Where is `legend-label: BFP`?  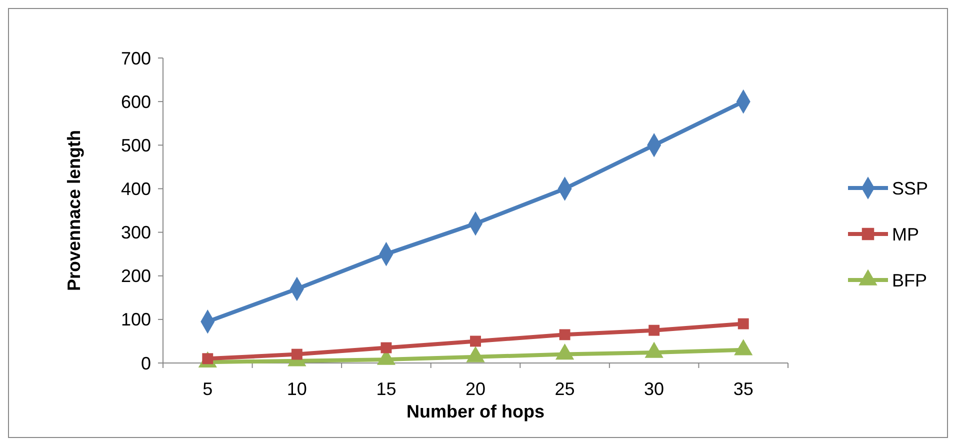 legend-label: BFP is located at coordinates (910, 280).